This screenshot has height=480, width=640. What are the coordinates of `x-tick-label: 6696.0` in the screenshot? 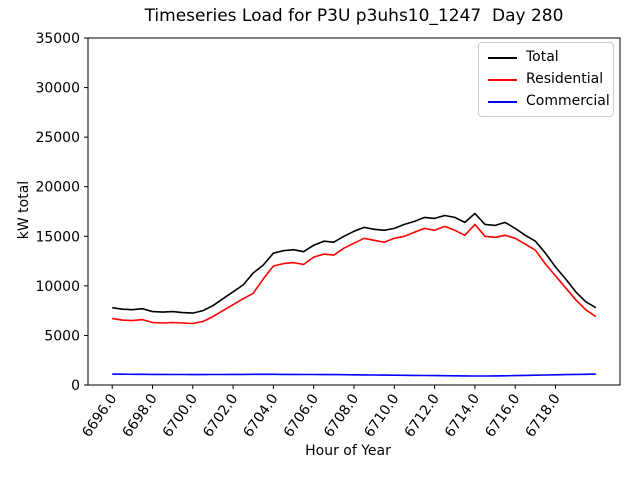 It's located at (99, 415).